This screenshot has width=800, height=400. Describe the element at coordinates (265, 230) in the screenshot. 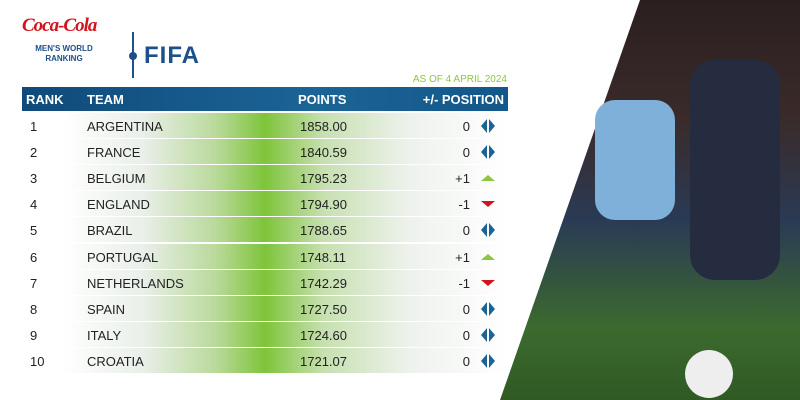

I see `table-row: 5 BRAZIL 1788.65 0` at that location.